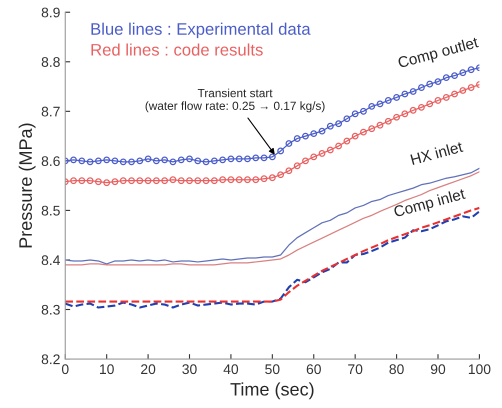 Image resolution: width=502 pixels, height=408 pixels. What do you see at coordinates (177, 49) in the screenshot?
I see `annotation: Red lines : code results` at bounding box center [177, 49].